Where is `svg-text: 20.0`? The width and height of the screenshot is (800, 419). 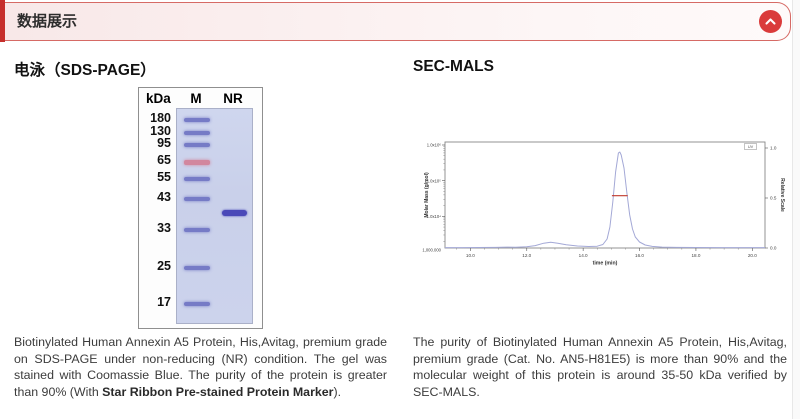
svg-text: 20.0 is located at coordinates (752, 255).